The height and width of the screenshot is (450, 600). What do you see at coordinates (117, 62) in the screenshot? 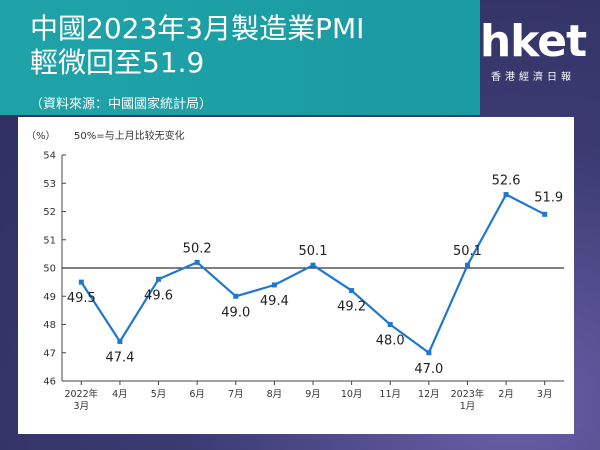
I see `title-line-2: 輕微回至51.9` at bounding box center [117, 62].